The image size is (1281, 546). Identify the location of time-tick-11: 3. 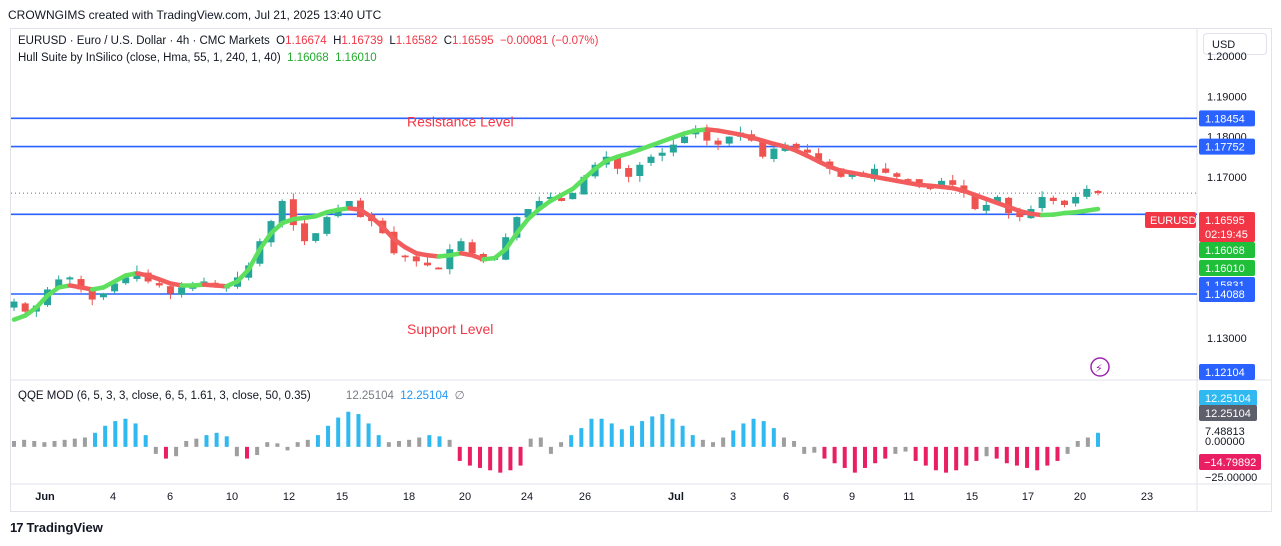
(733, 497).